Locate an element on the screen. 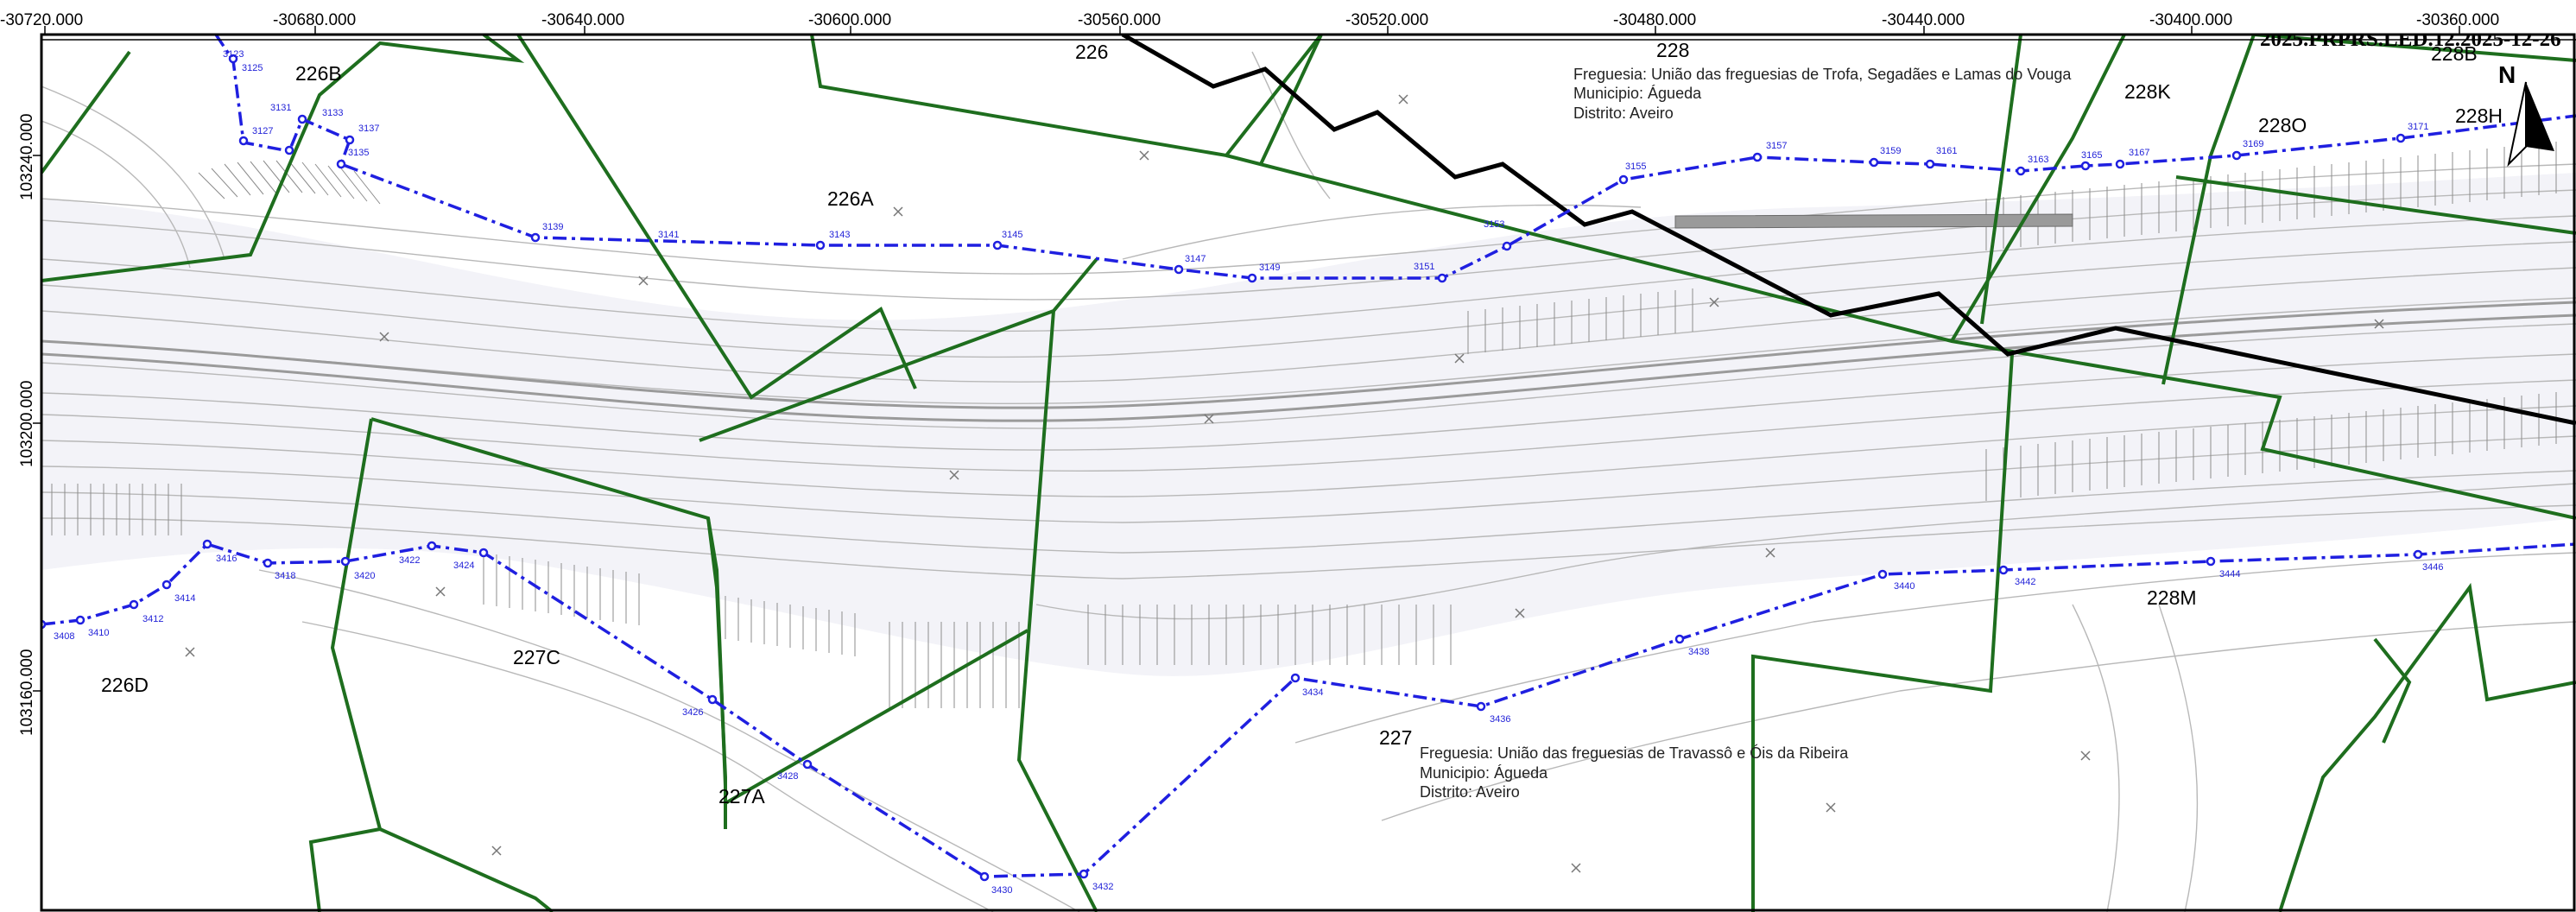  parcel-label-228b: 228B is located at coordinates (2454, 54).